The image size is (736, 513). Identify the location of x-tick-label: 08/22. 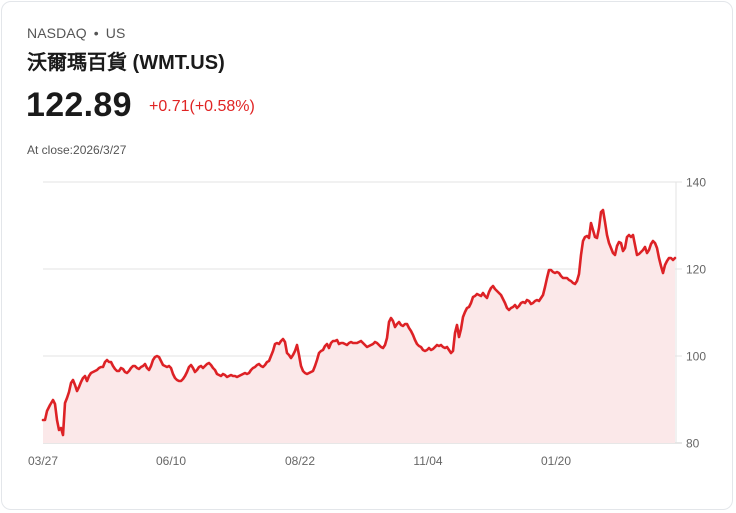
(300, 461).